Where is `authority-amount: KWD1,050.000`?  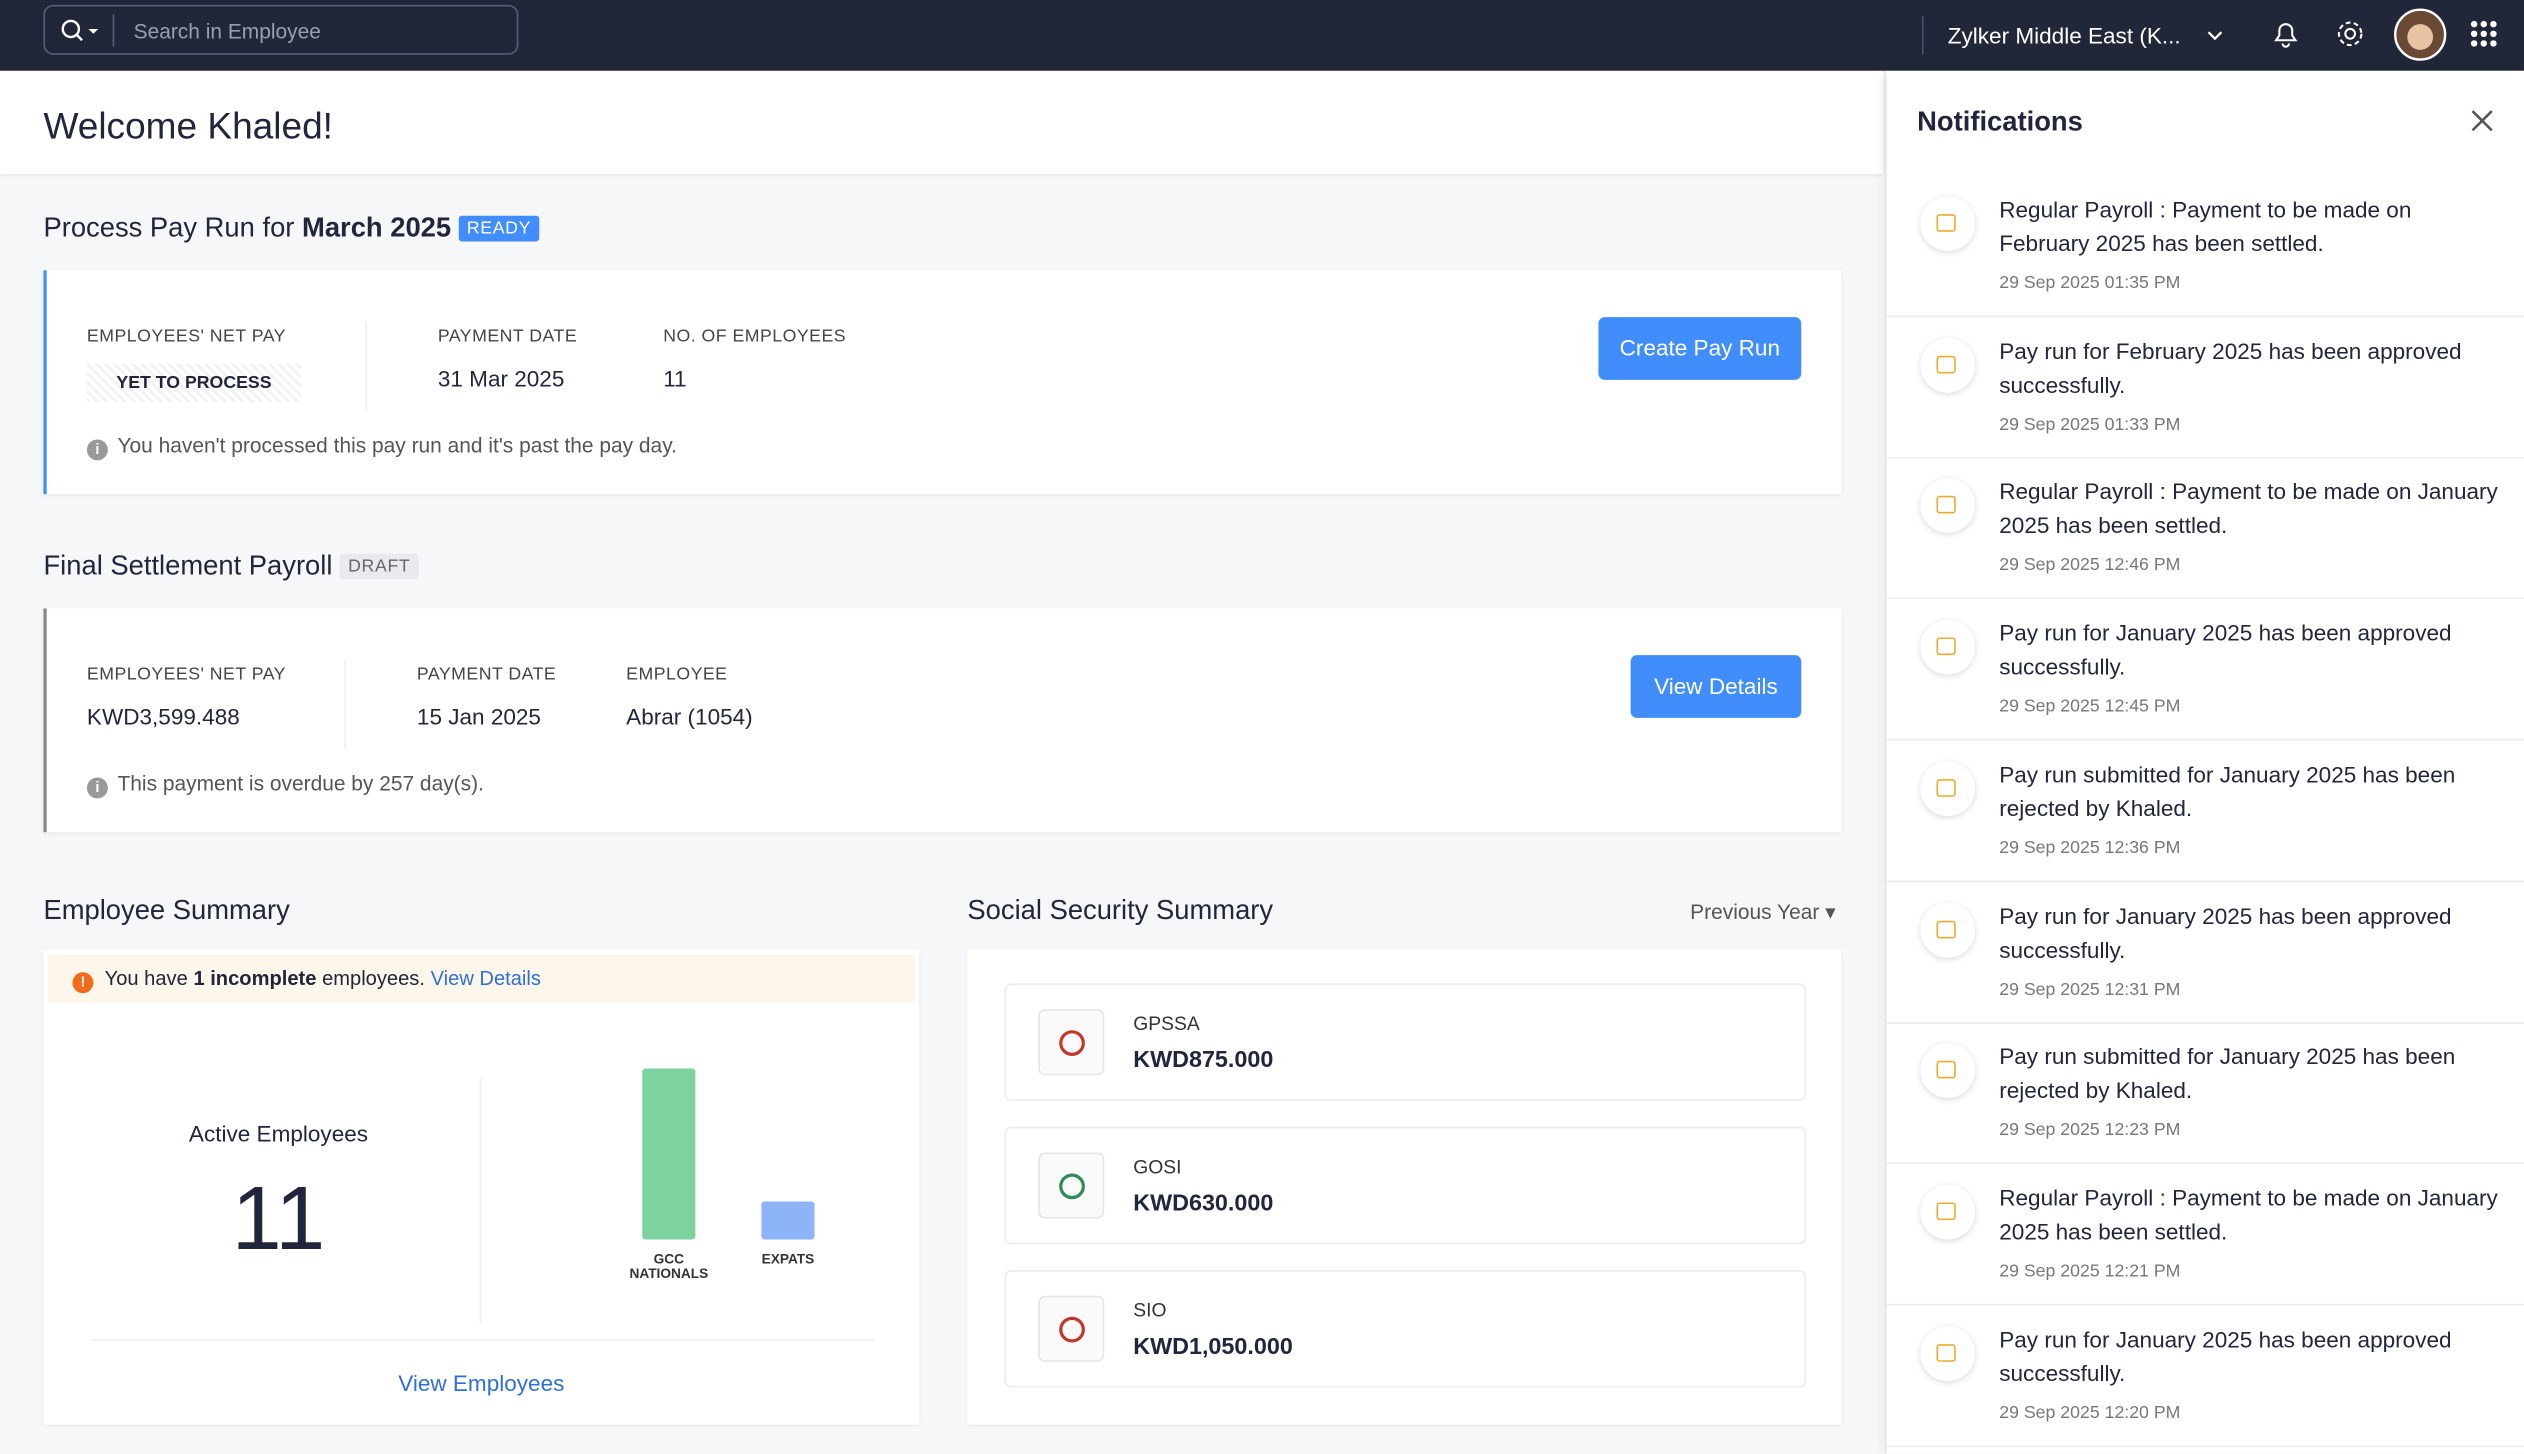
authority-amount: KWD1,050.000 is located at coordinates (1213, 1347).